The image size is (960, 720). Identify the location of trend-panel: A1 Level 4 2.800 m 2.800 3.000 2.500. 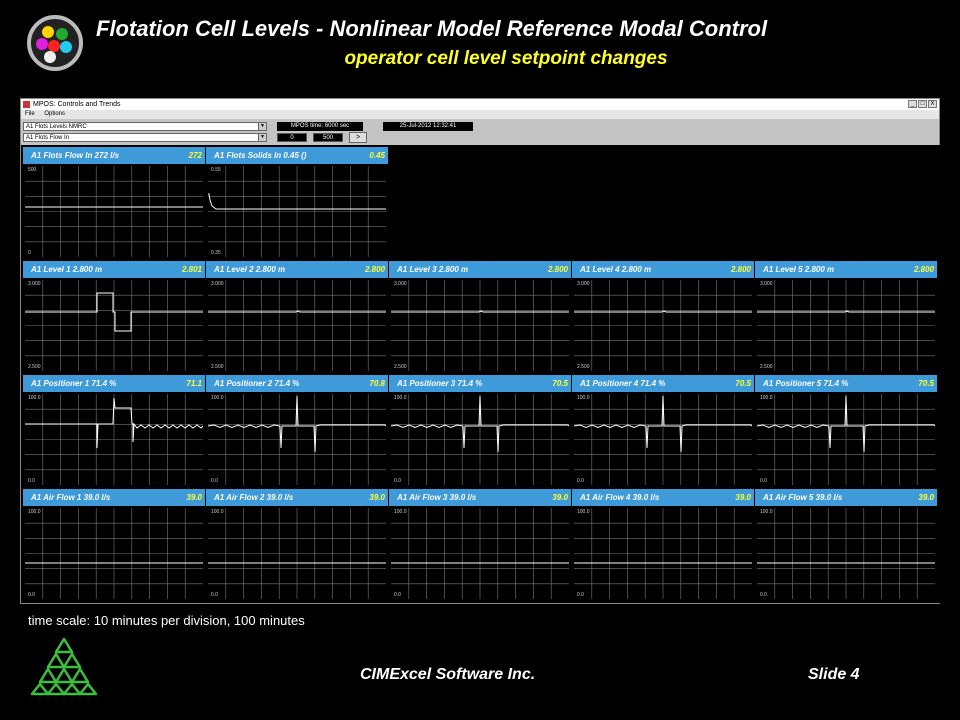
(663, 317).